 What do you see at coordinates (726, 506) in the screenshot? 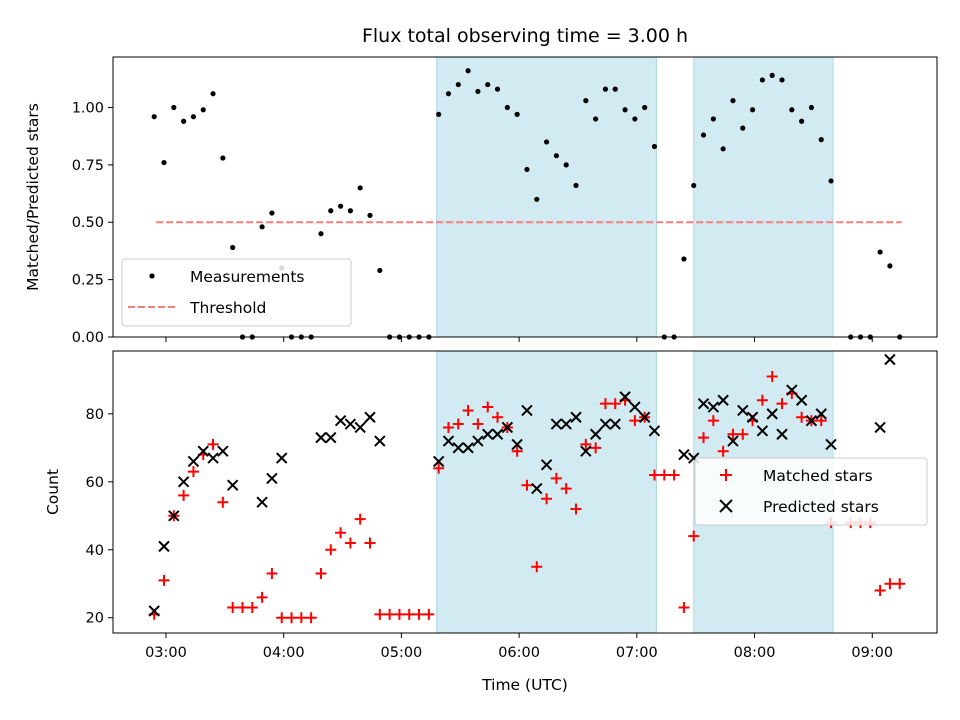
I see `legend-predicted-marker` at bounding box center [726, 506].